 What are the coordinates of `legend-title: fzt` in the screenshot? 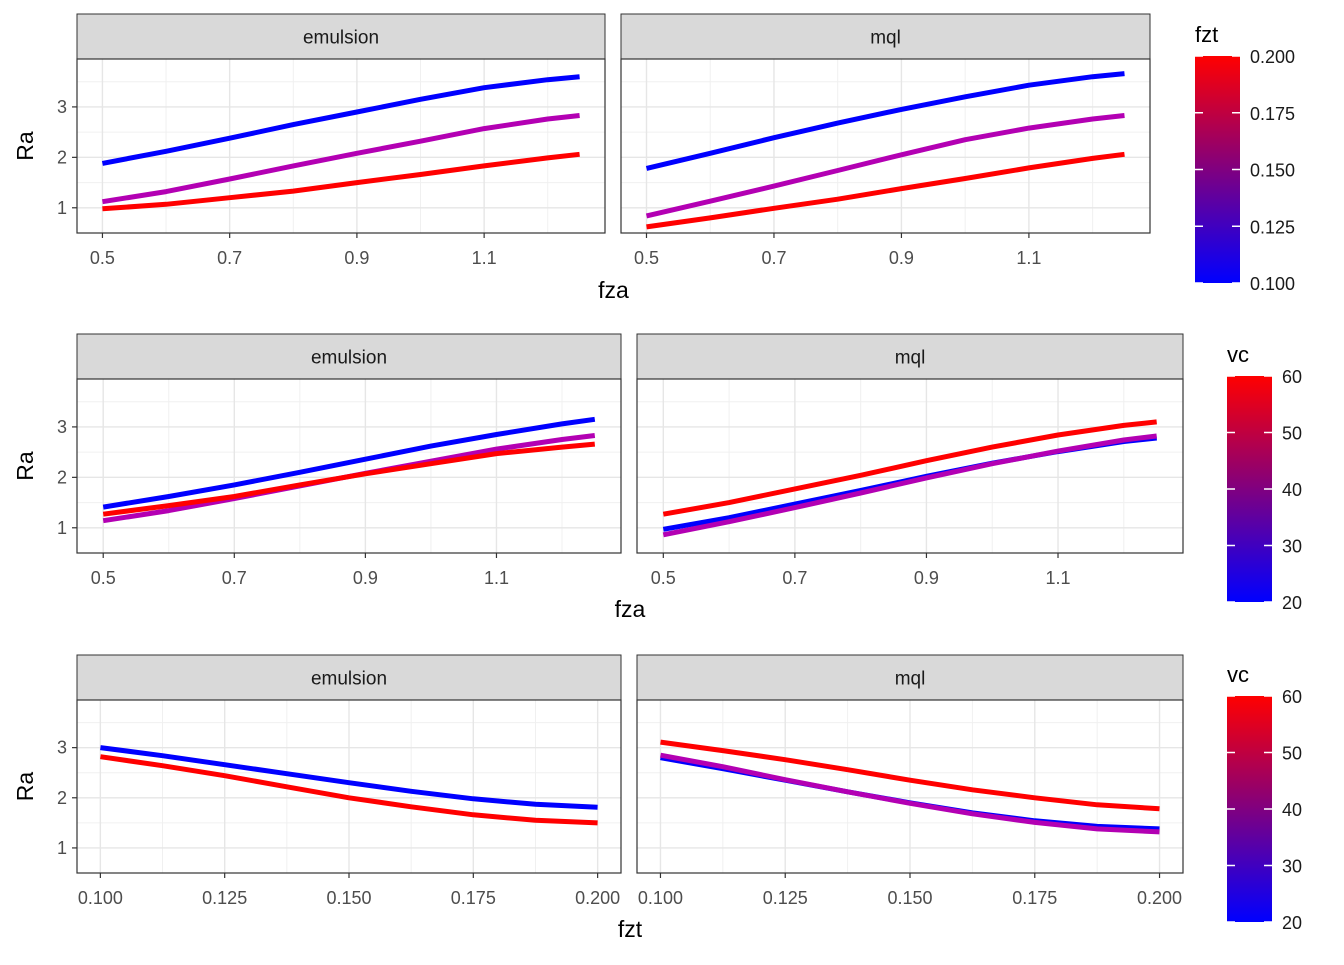 It's located at (1206, 34).